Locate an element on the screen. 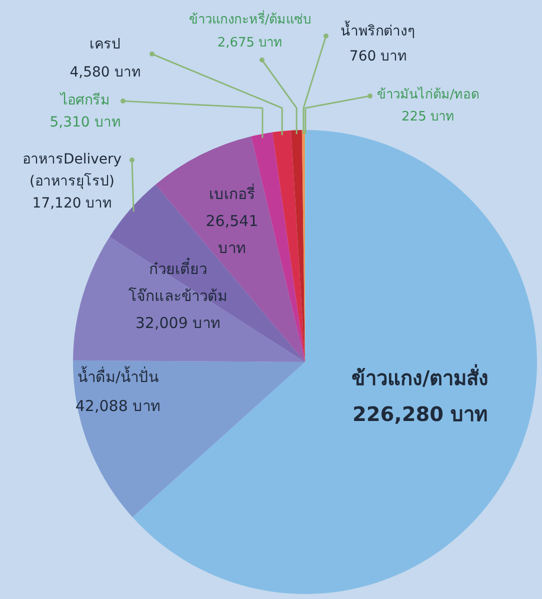  data-label: 32,009 บาท is located at coordinates (178, 323).